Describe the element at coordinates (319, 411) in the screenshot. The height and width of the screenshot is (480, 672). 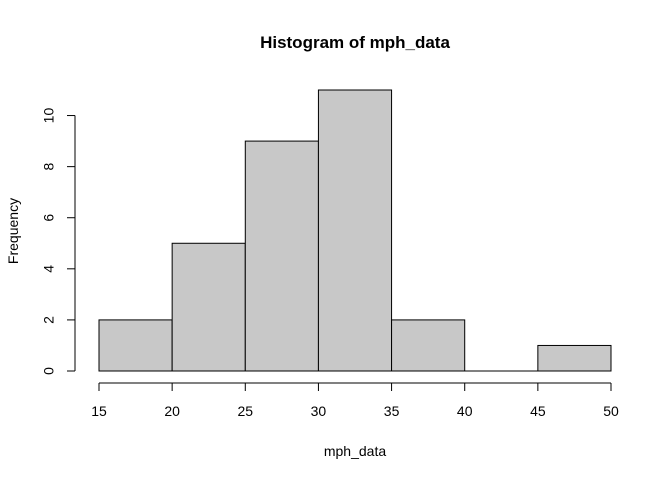
I see `x-tick-label: 30` at that location.